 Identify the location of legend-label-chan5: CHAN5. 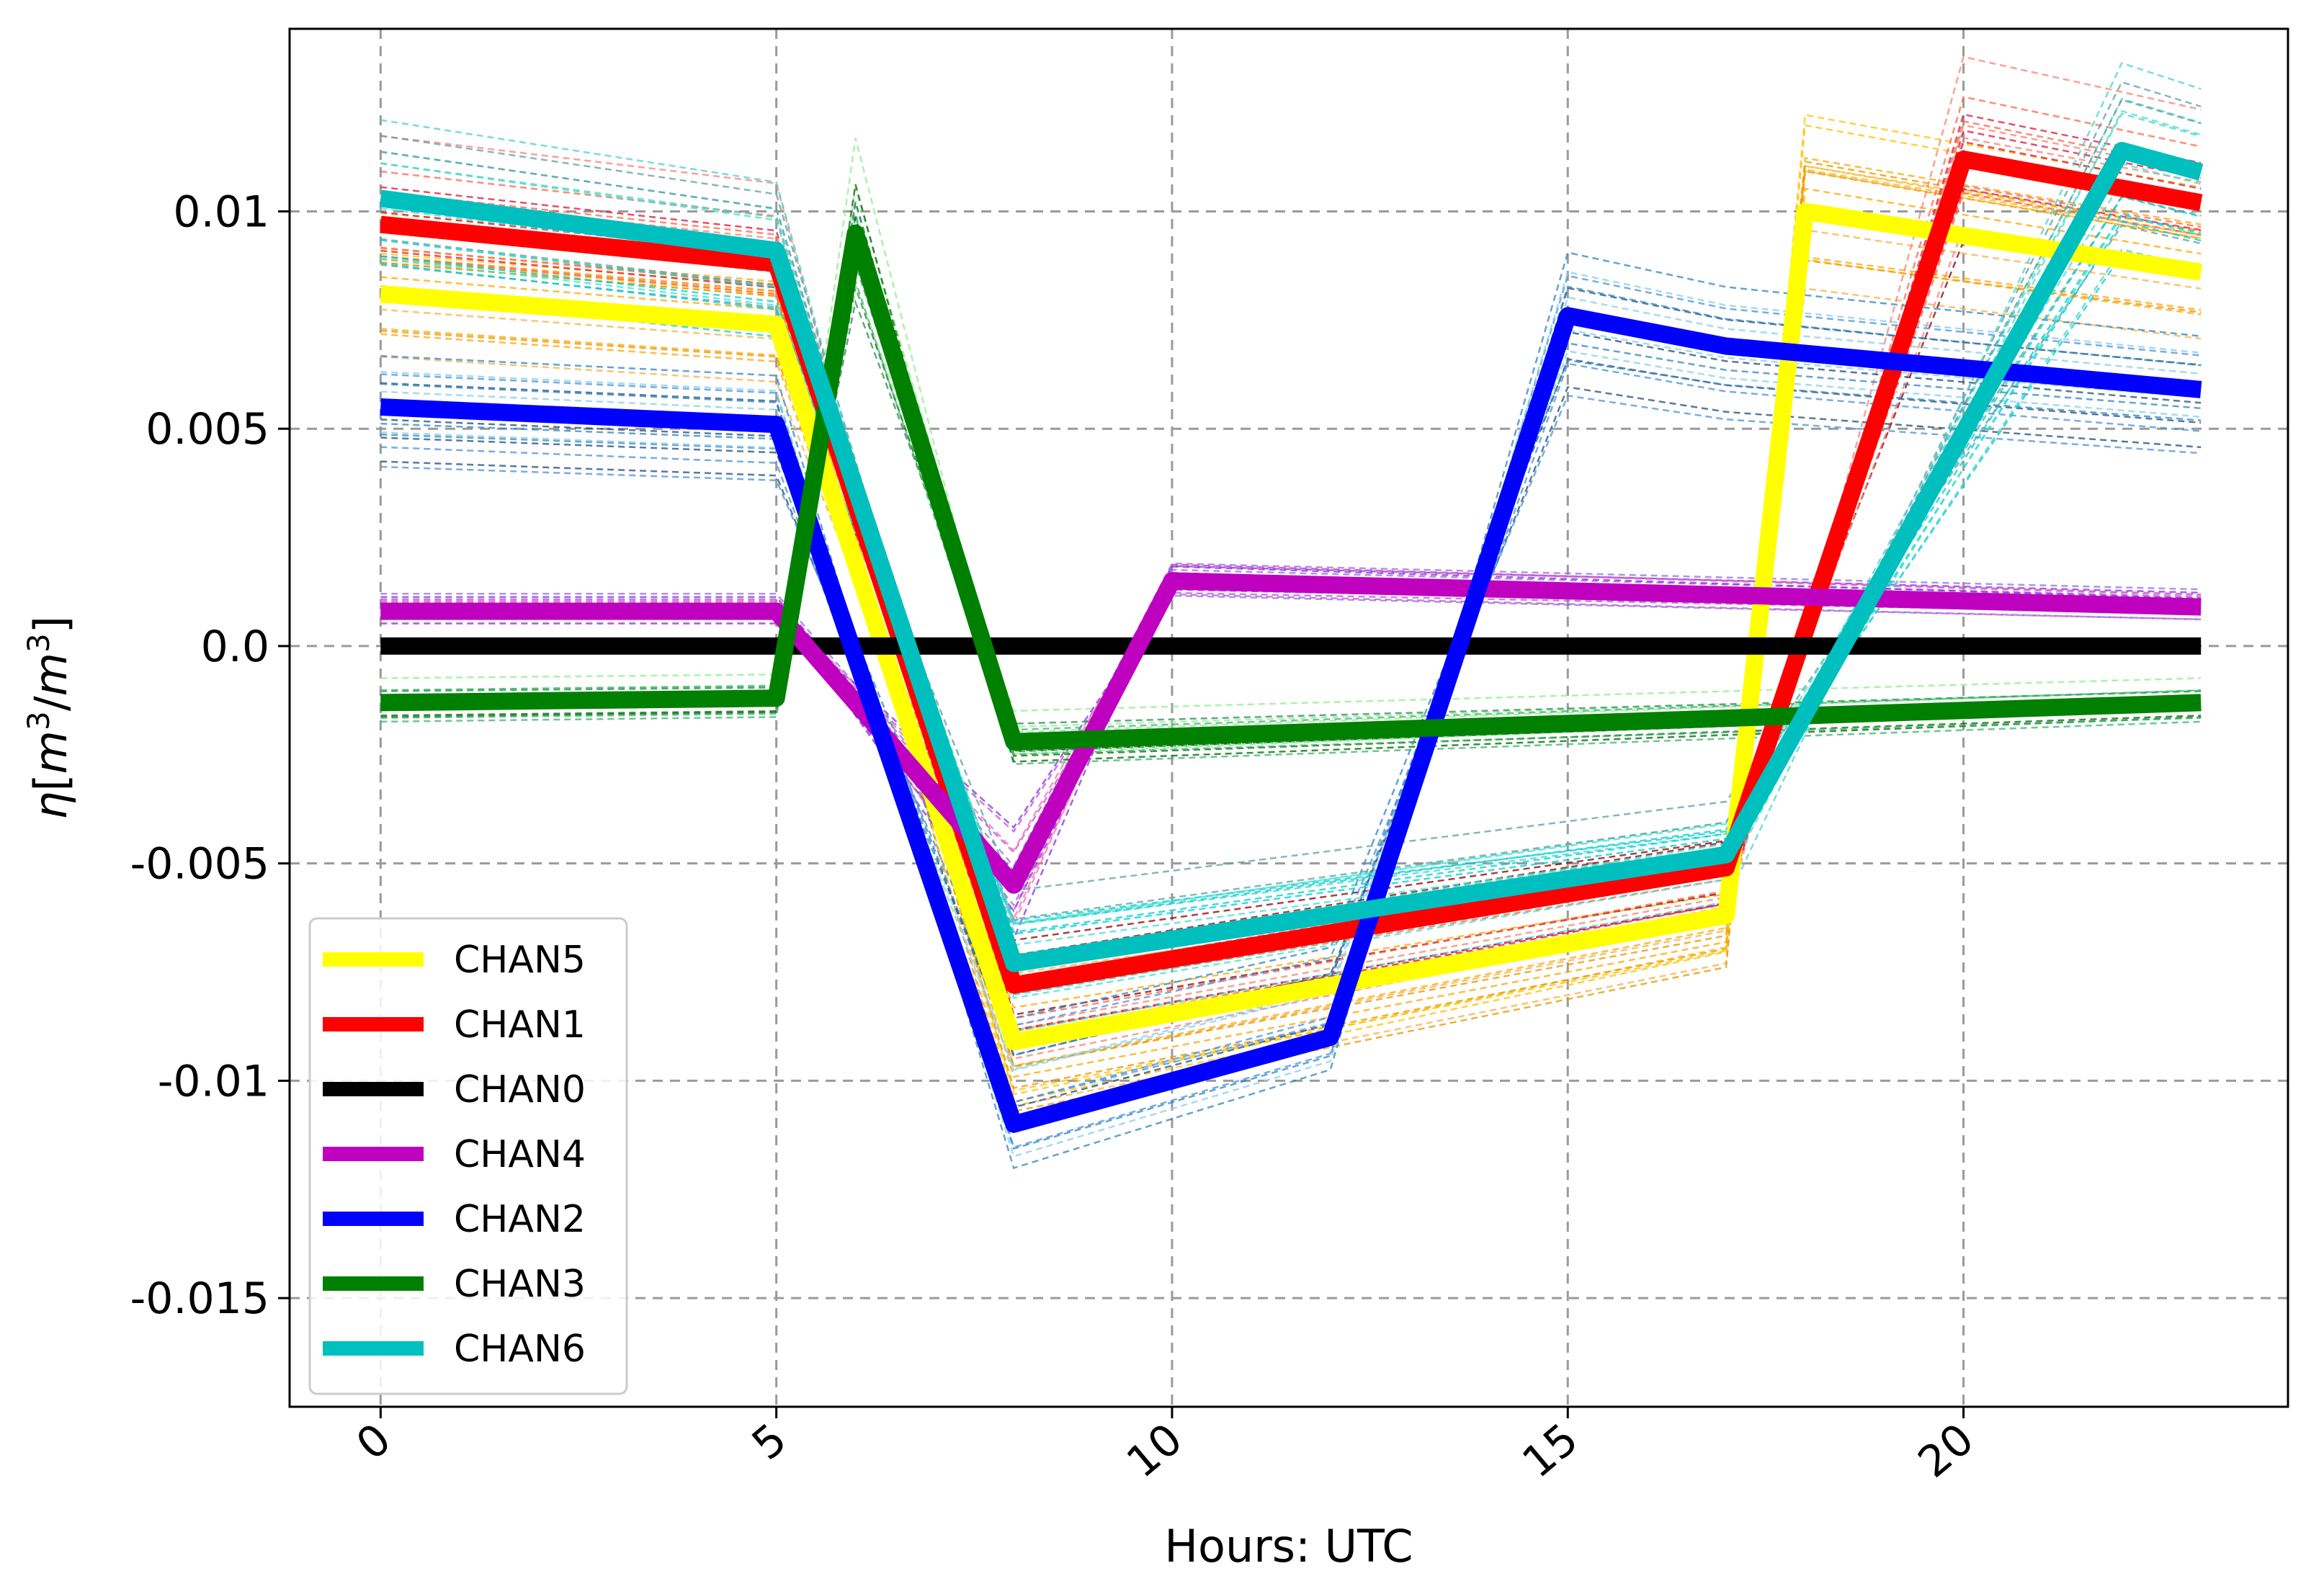
(520, 960).